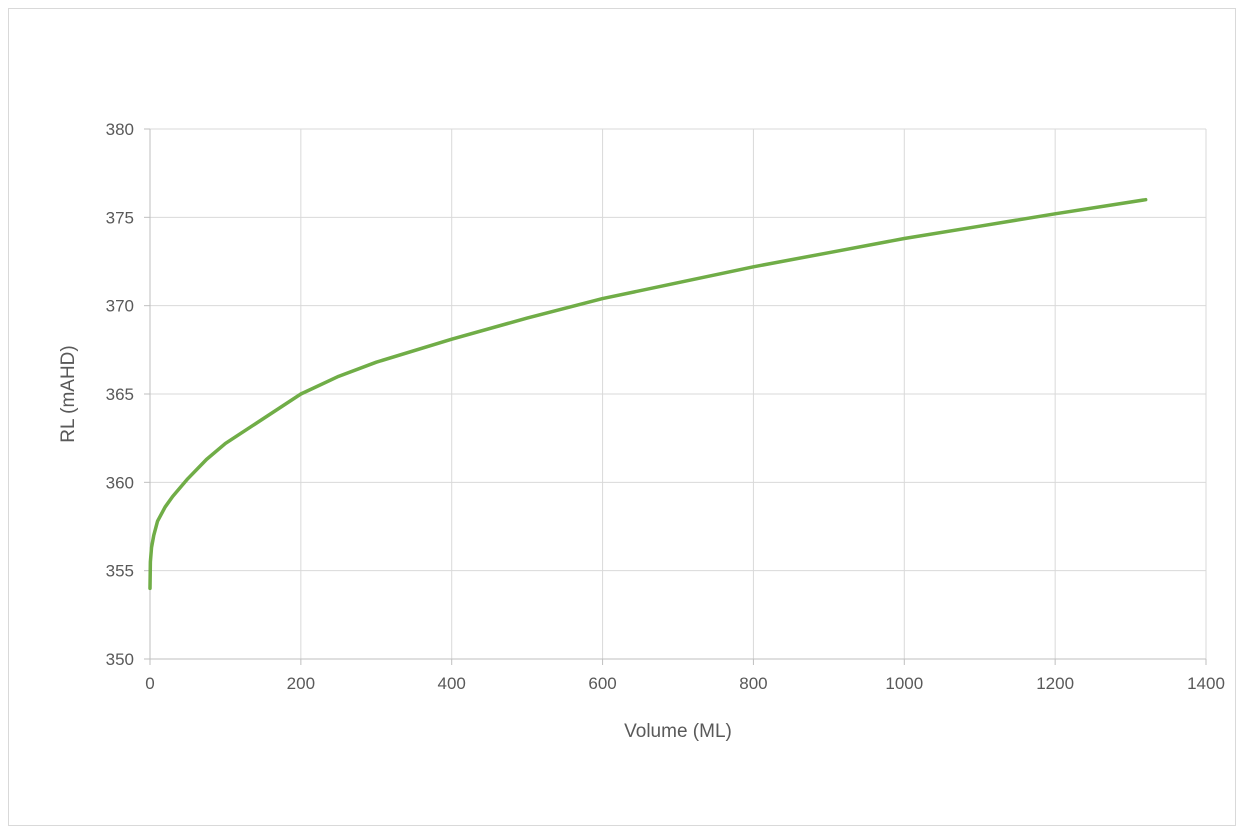 This screenshot has width=1244, height=834. I want to click on x-tick-label: 1200, so click(1055, 683).